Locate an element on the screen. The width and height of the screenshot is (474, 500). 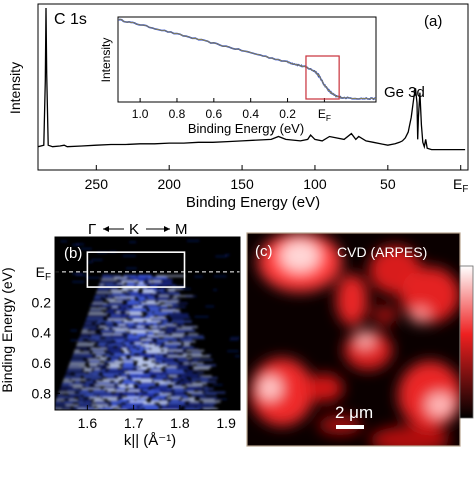
inset-x-tick-label: EF is located at coordinates (324, 115).